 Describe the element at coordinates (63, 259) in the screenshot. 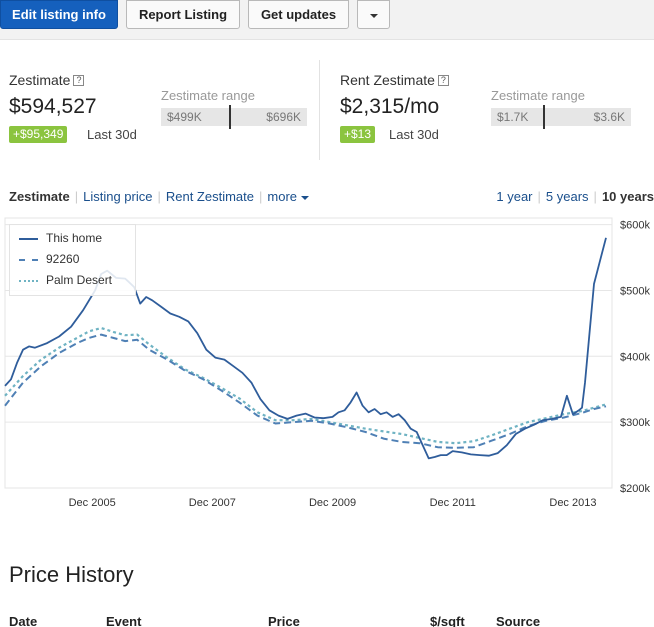

I see `legend-label: 92260` at that location.